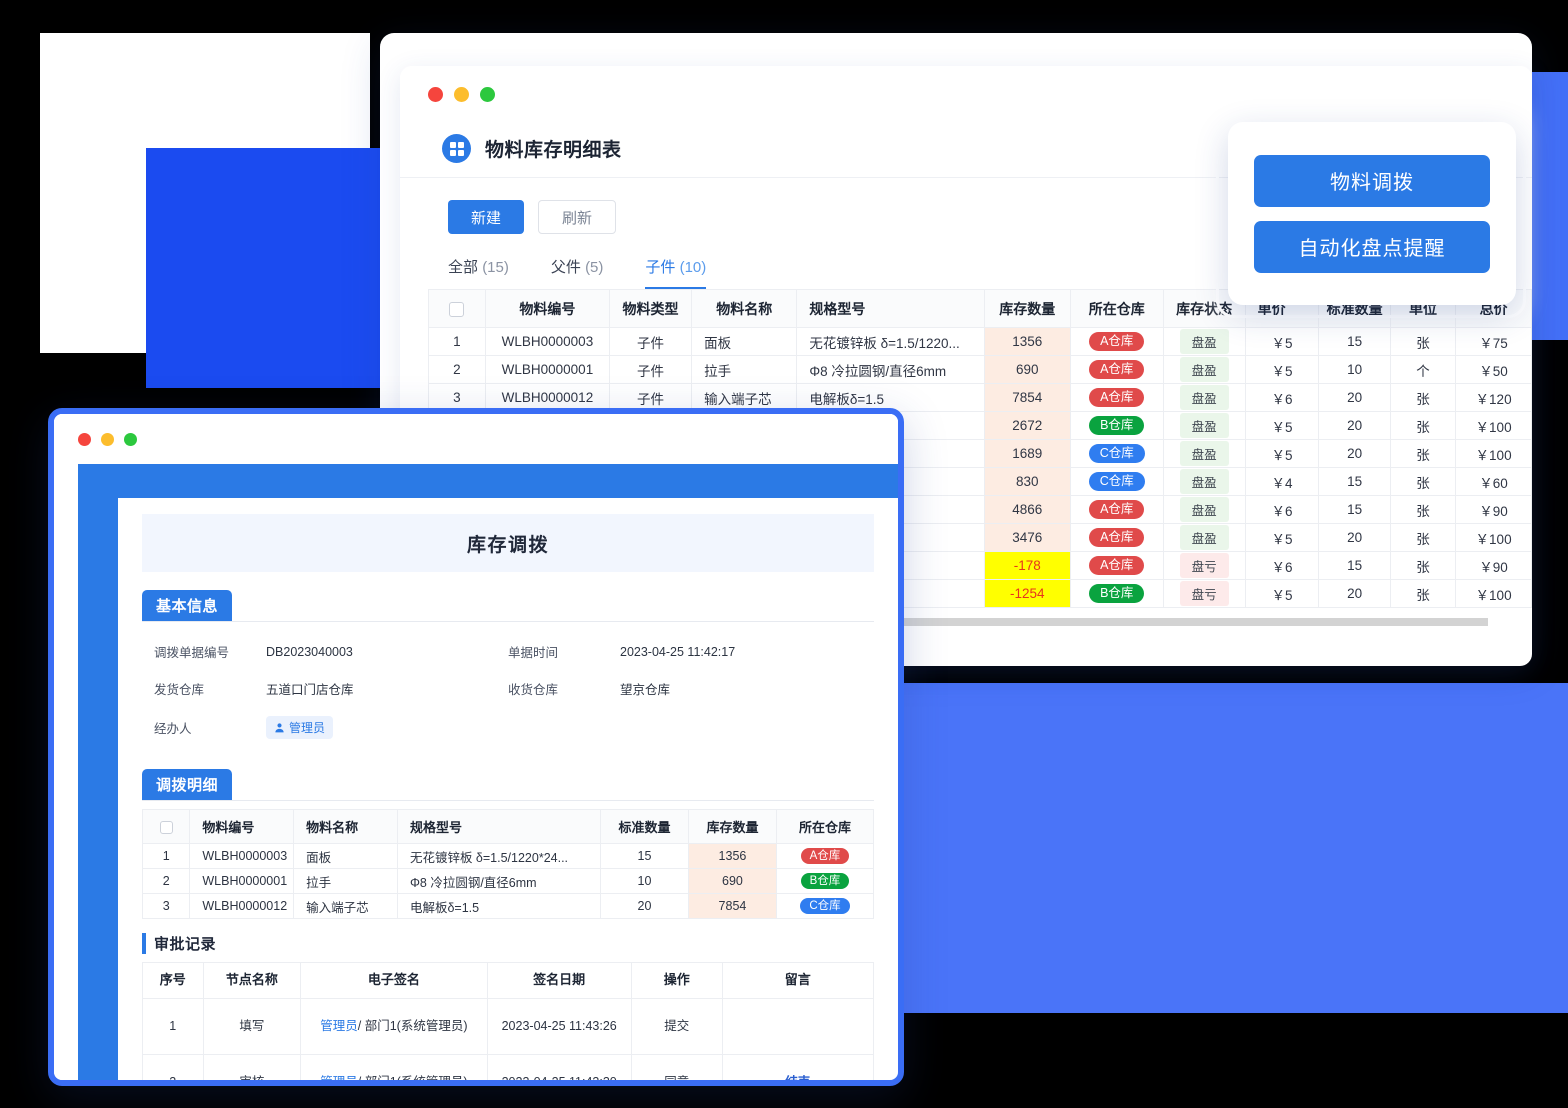  I want to click on warehouse-badge: C仓库, so click(825, 906).